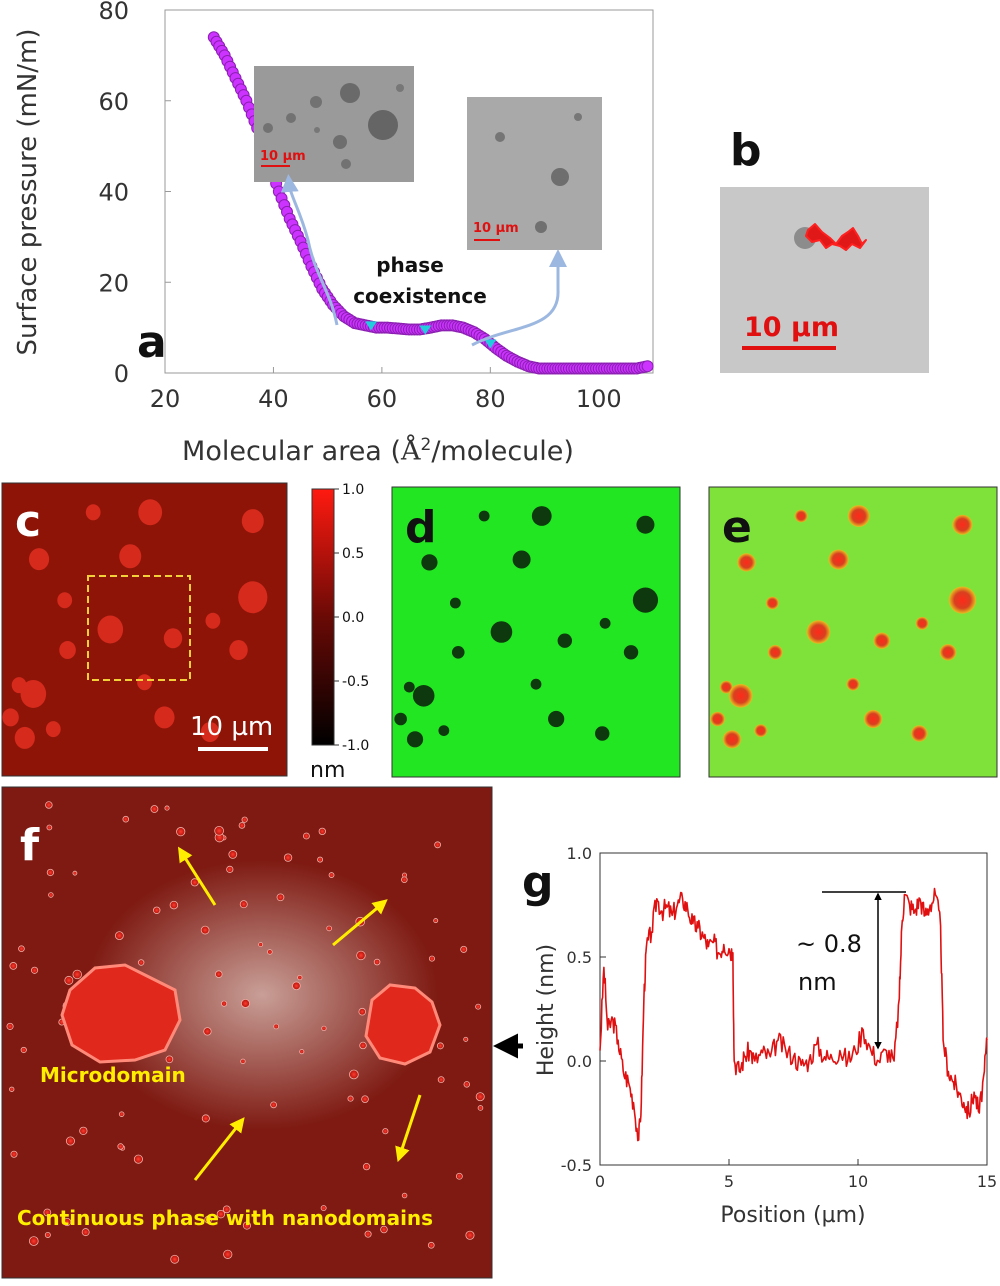  Describe the element at coordinates (353, 490) in the screenshot. I see `colorbar-tick-label: 1.0` at that location.